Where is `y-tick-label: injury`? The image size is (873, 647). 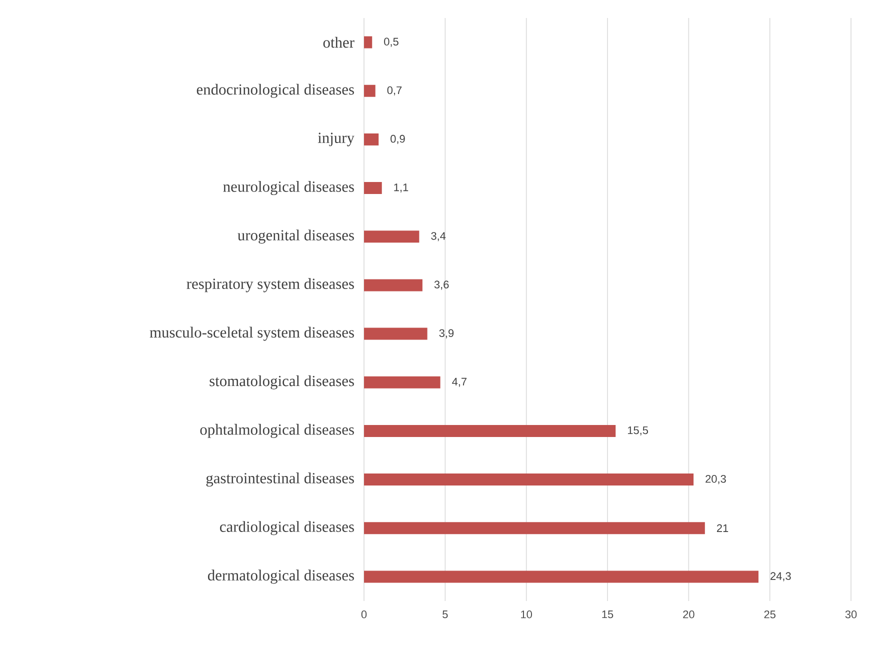
y-tick-label: injury is located at coordinates (336, 139).